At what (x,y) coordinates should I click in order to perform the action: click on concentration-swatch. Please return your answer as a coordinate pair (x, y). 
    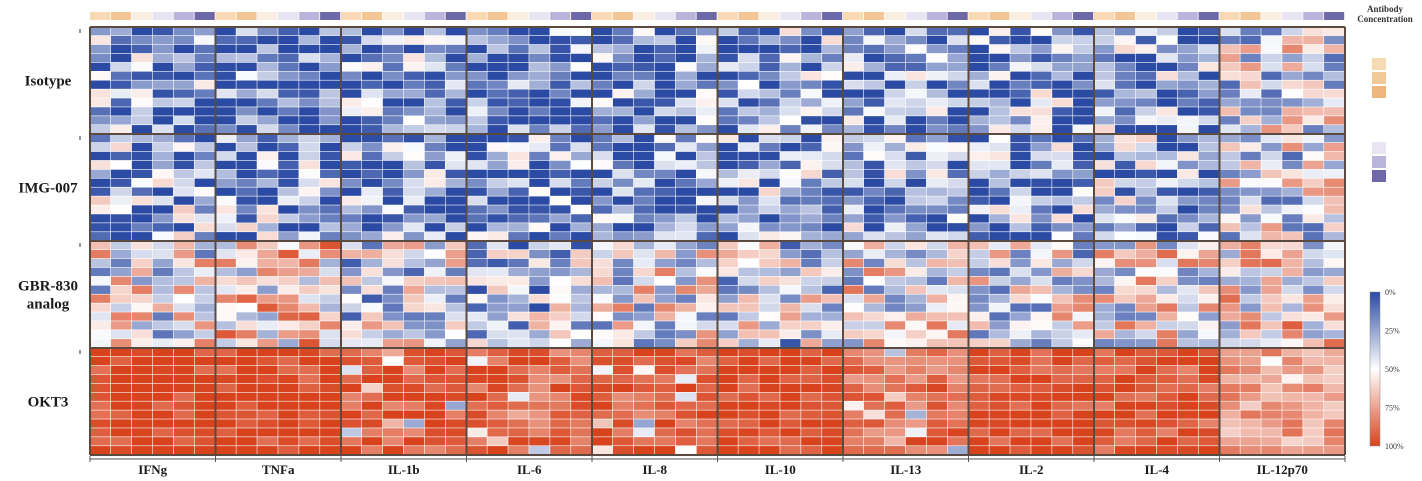
    Looking at the image, I should click on (1334, 16).